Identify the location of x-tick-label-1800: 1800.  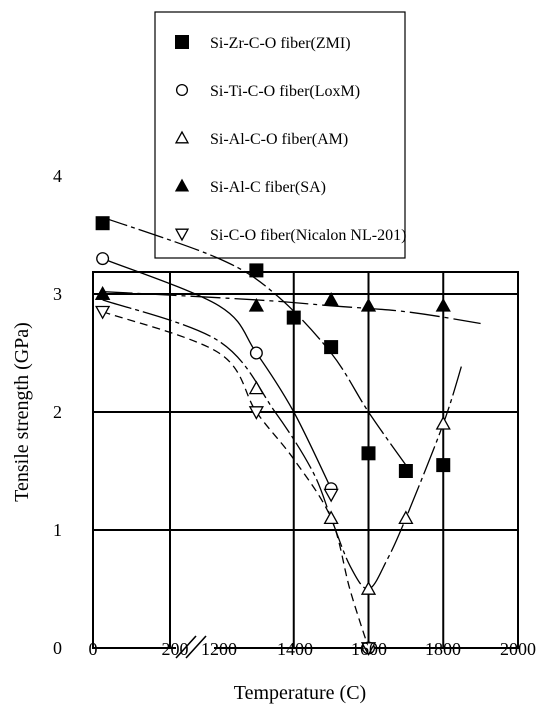
(443, 649).